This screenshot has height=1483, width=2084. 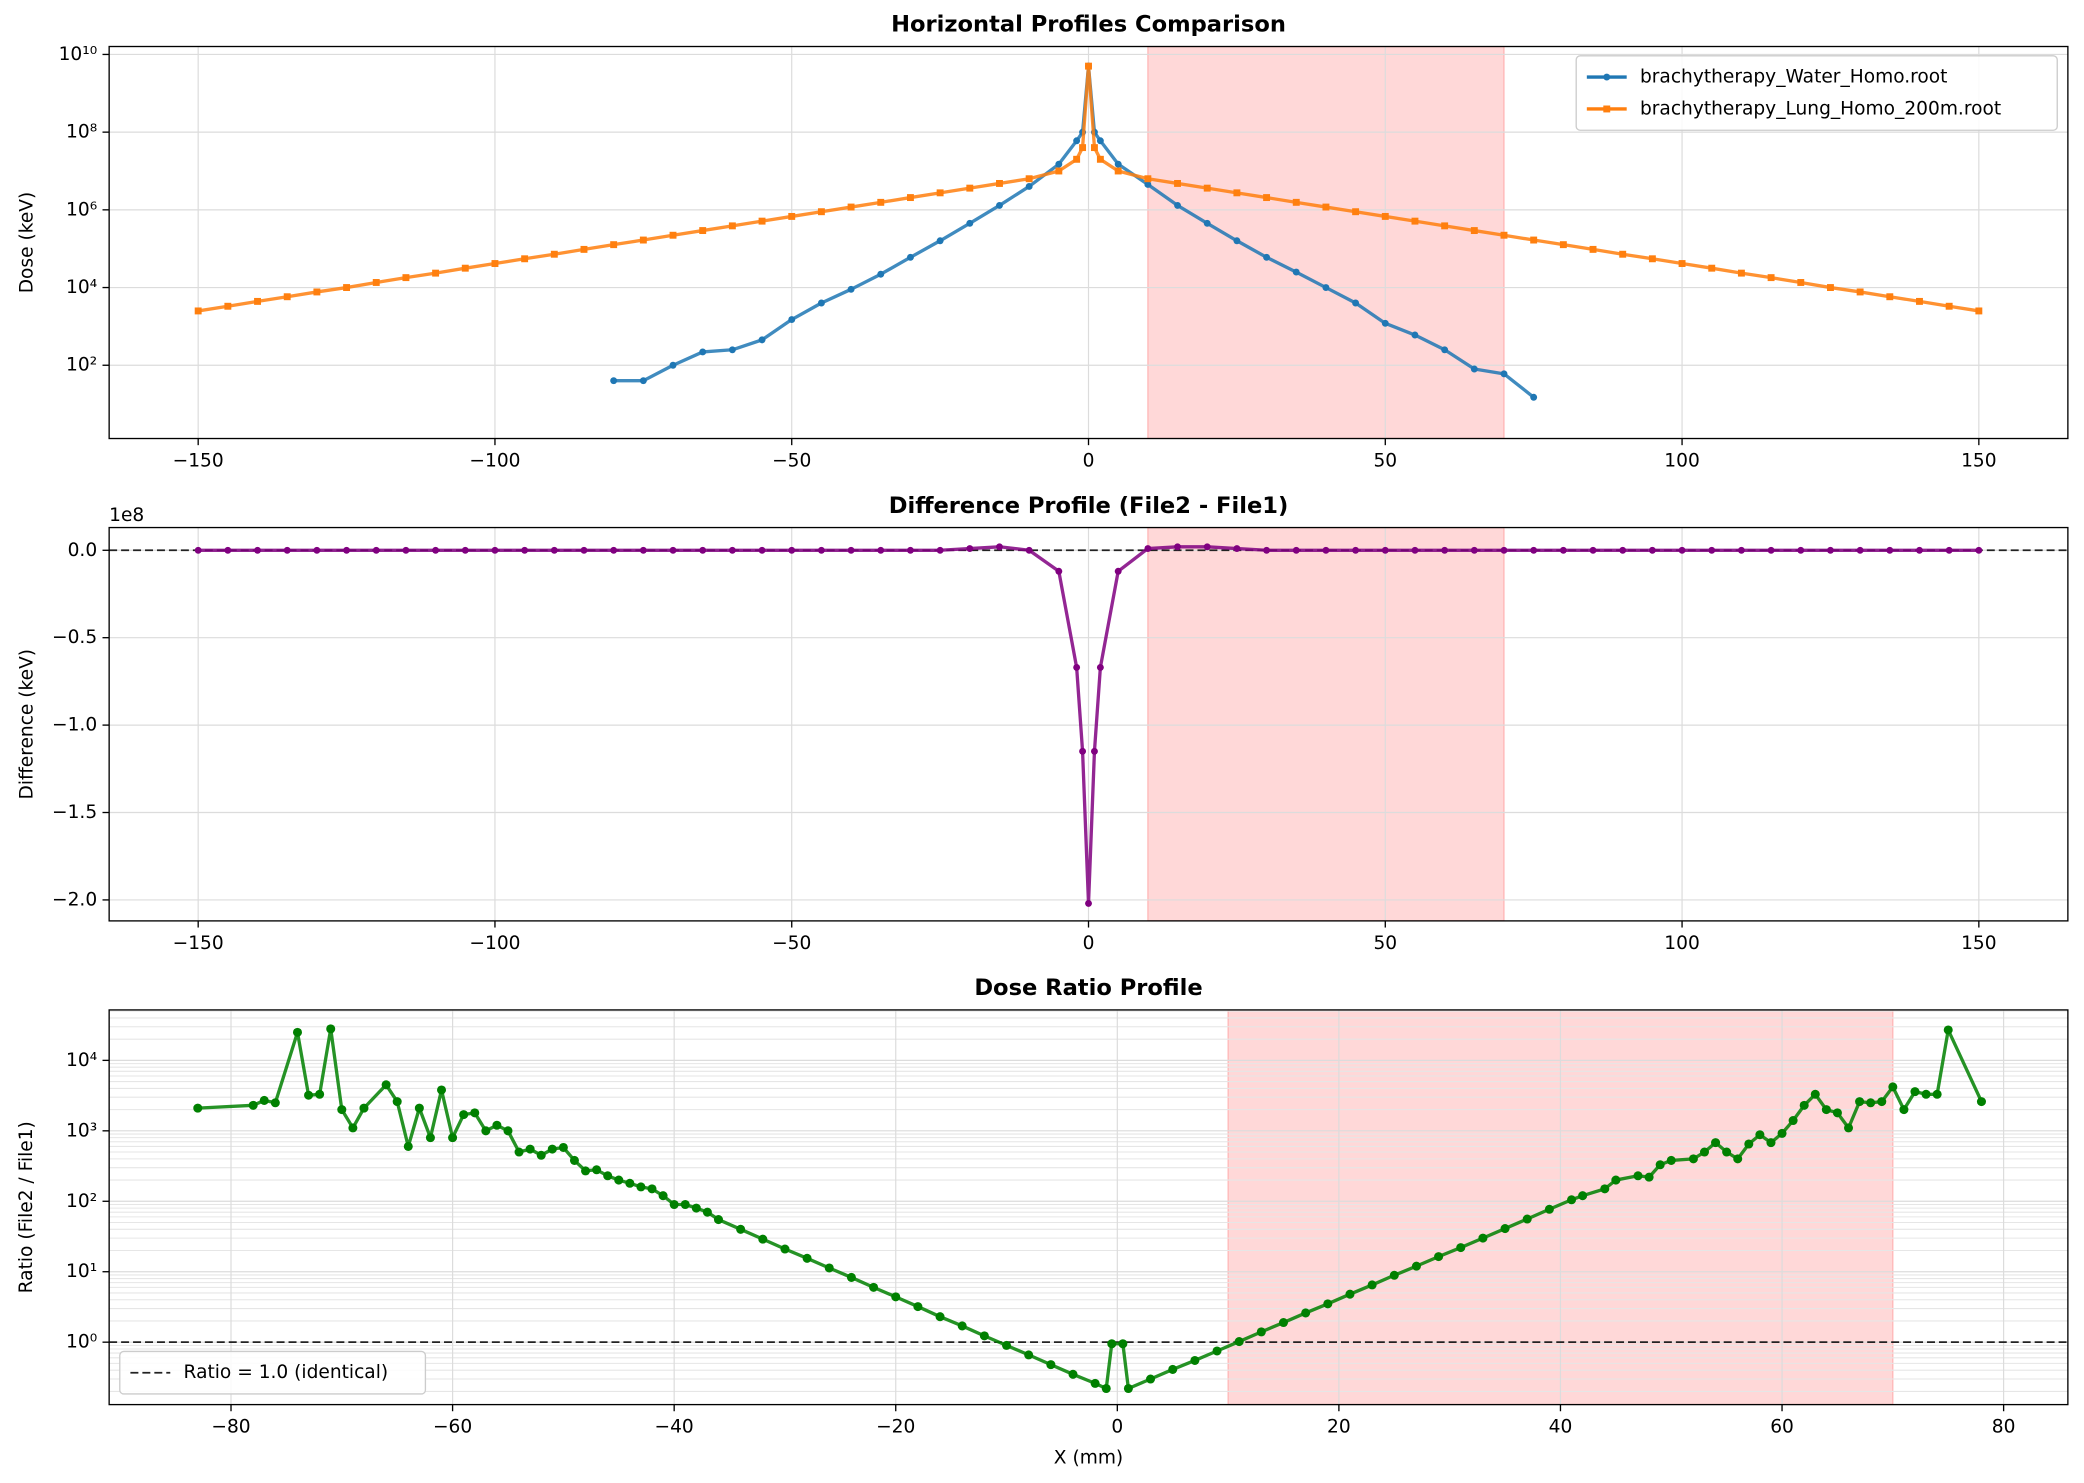 What do you see at coordinates (1979, 943) in the screenshot?
I see `x-tick-label: 150` at bounding box center [1979, 943].